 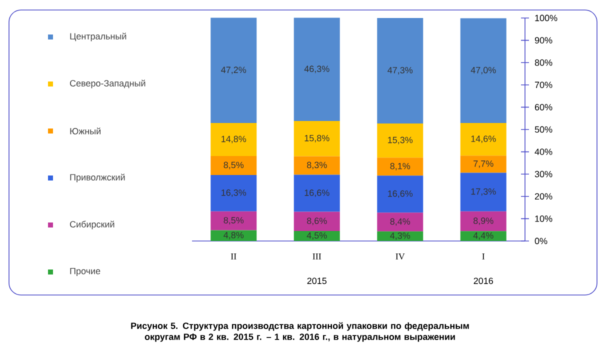 I want to click on data-label: 4,3%, so click(x=400, y=236).